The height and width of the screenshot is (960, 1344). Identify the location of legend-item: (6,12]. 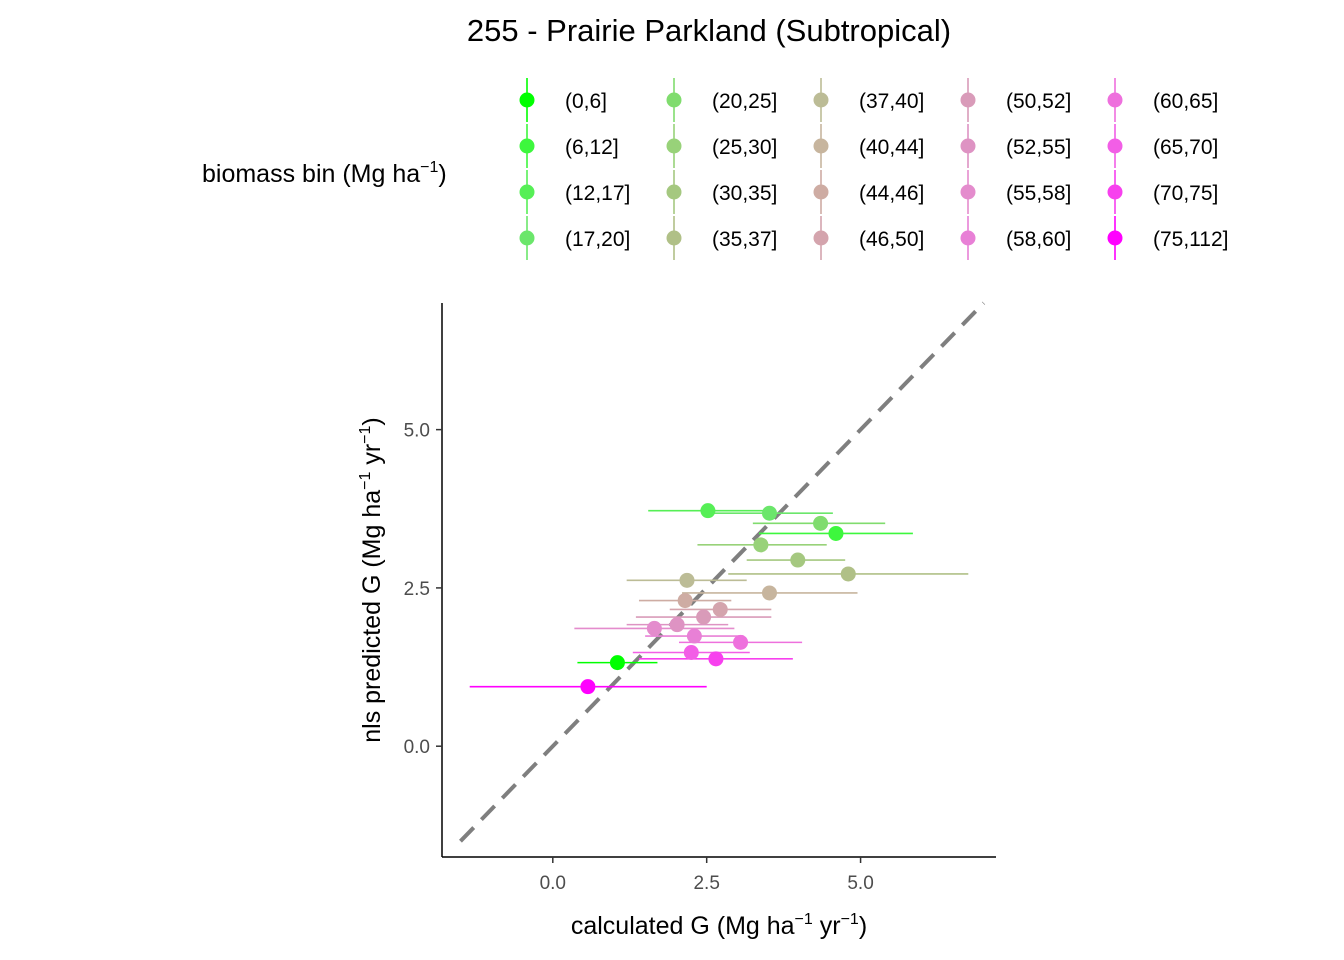
(569, 146).